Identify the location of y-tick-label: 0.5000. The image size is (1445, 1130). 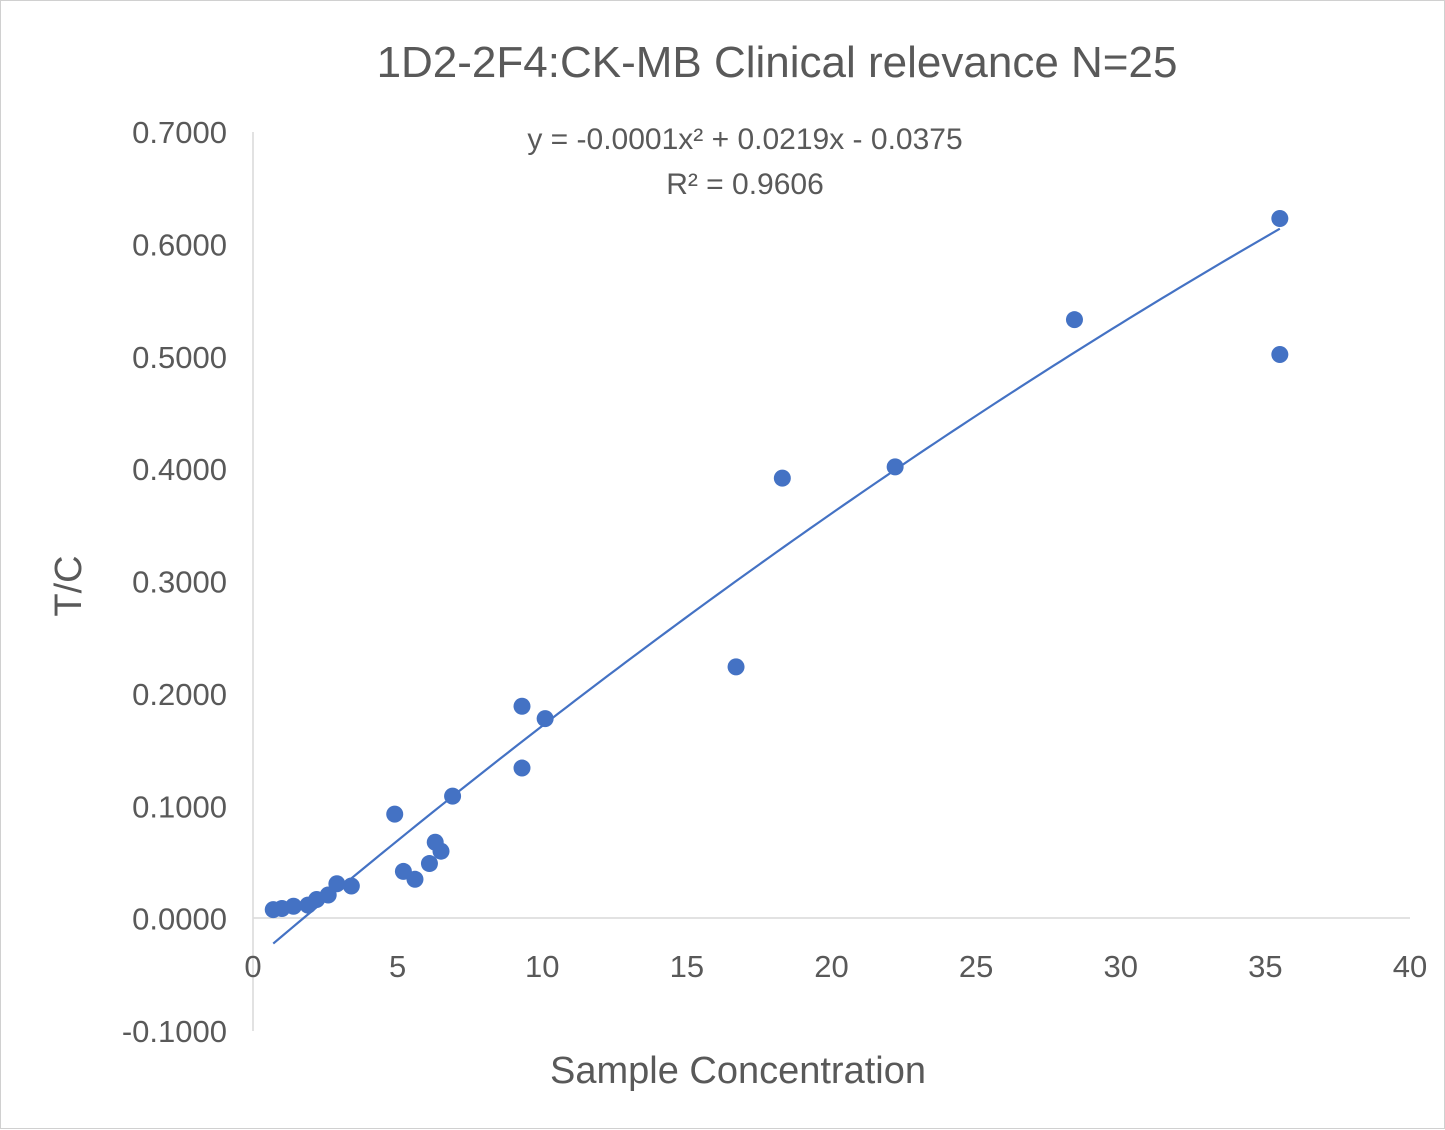
(179, 357).